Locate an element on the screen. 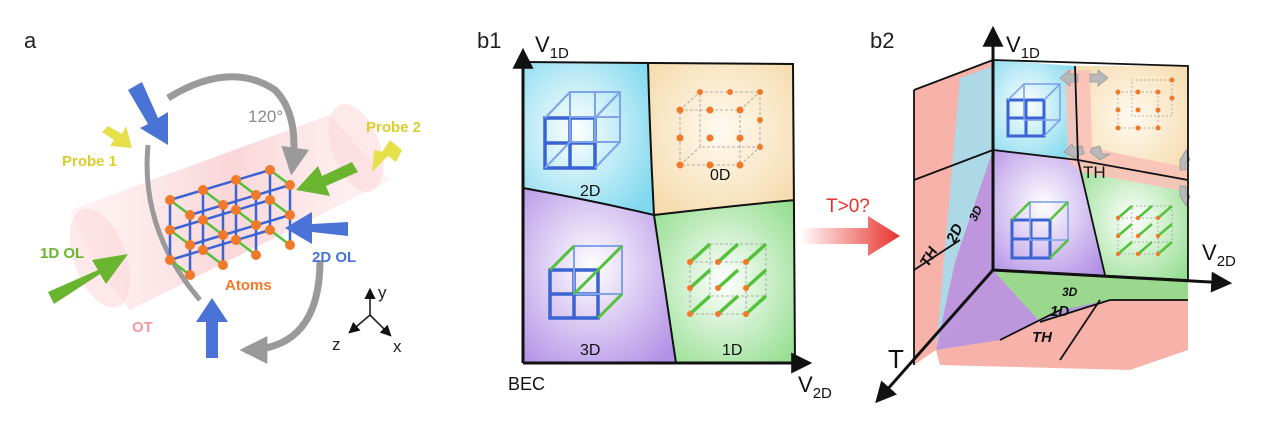 This screenshot has height=433, width=1269. lattice-0d-illustration is located at coordinates (719, 129).